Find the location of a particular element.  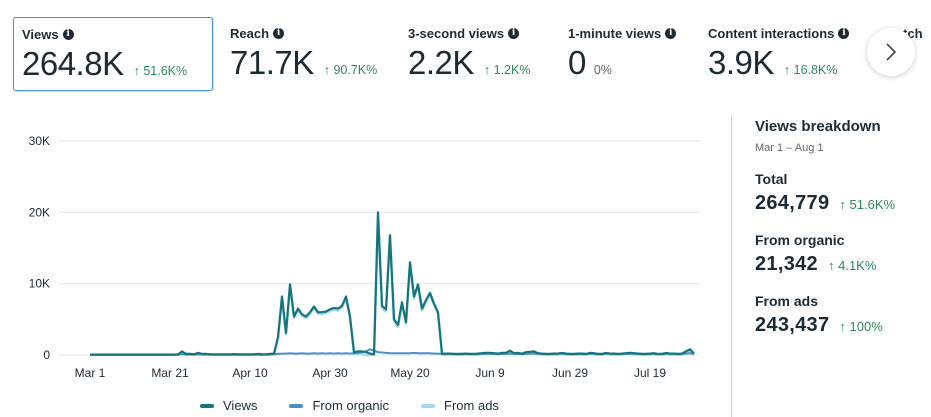

metric-change: ↑ 1.2K% is located at coordinates (507, 70).